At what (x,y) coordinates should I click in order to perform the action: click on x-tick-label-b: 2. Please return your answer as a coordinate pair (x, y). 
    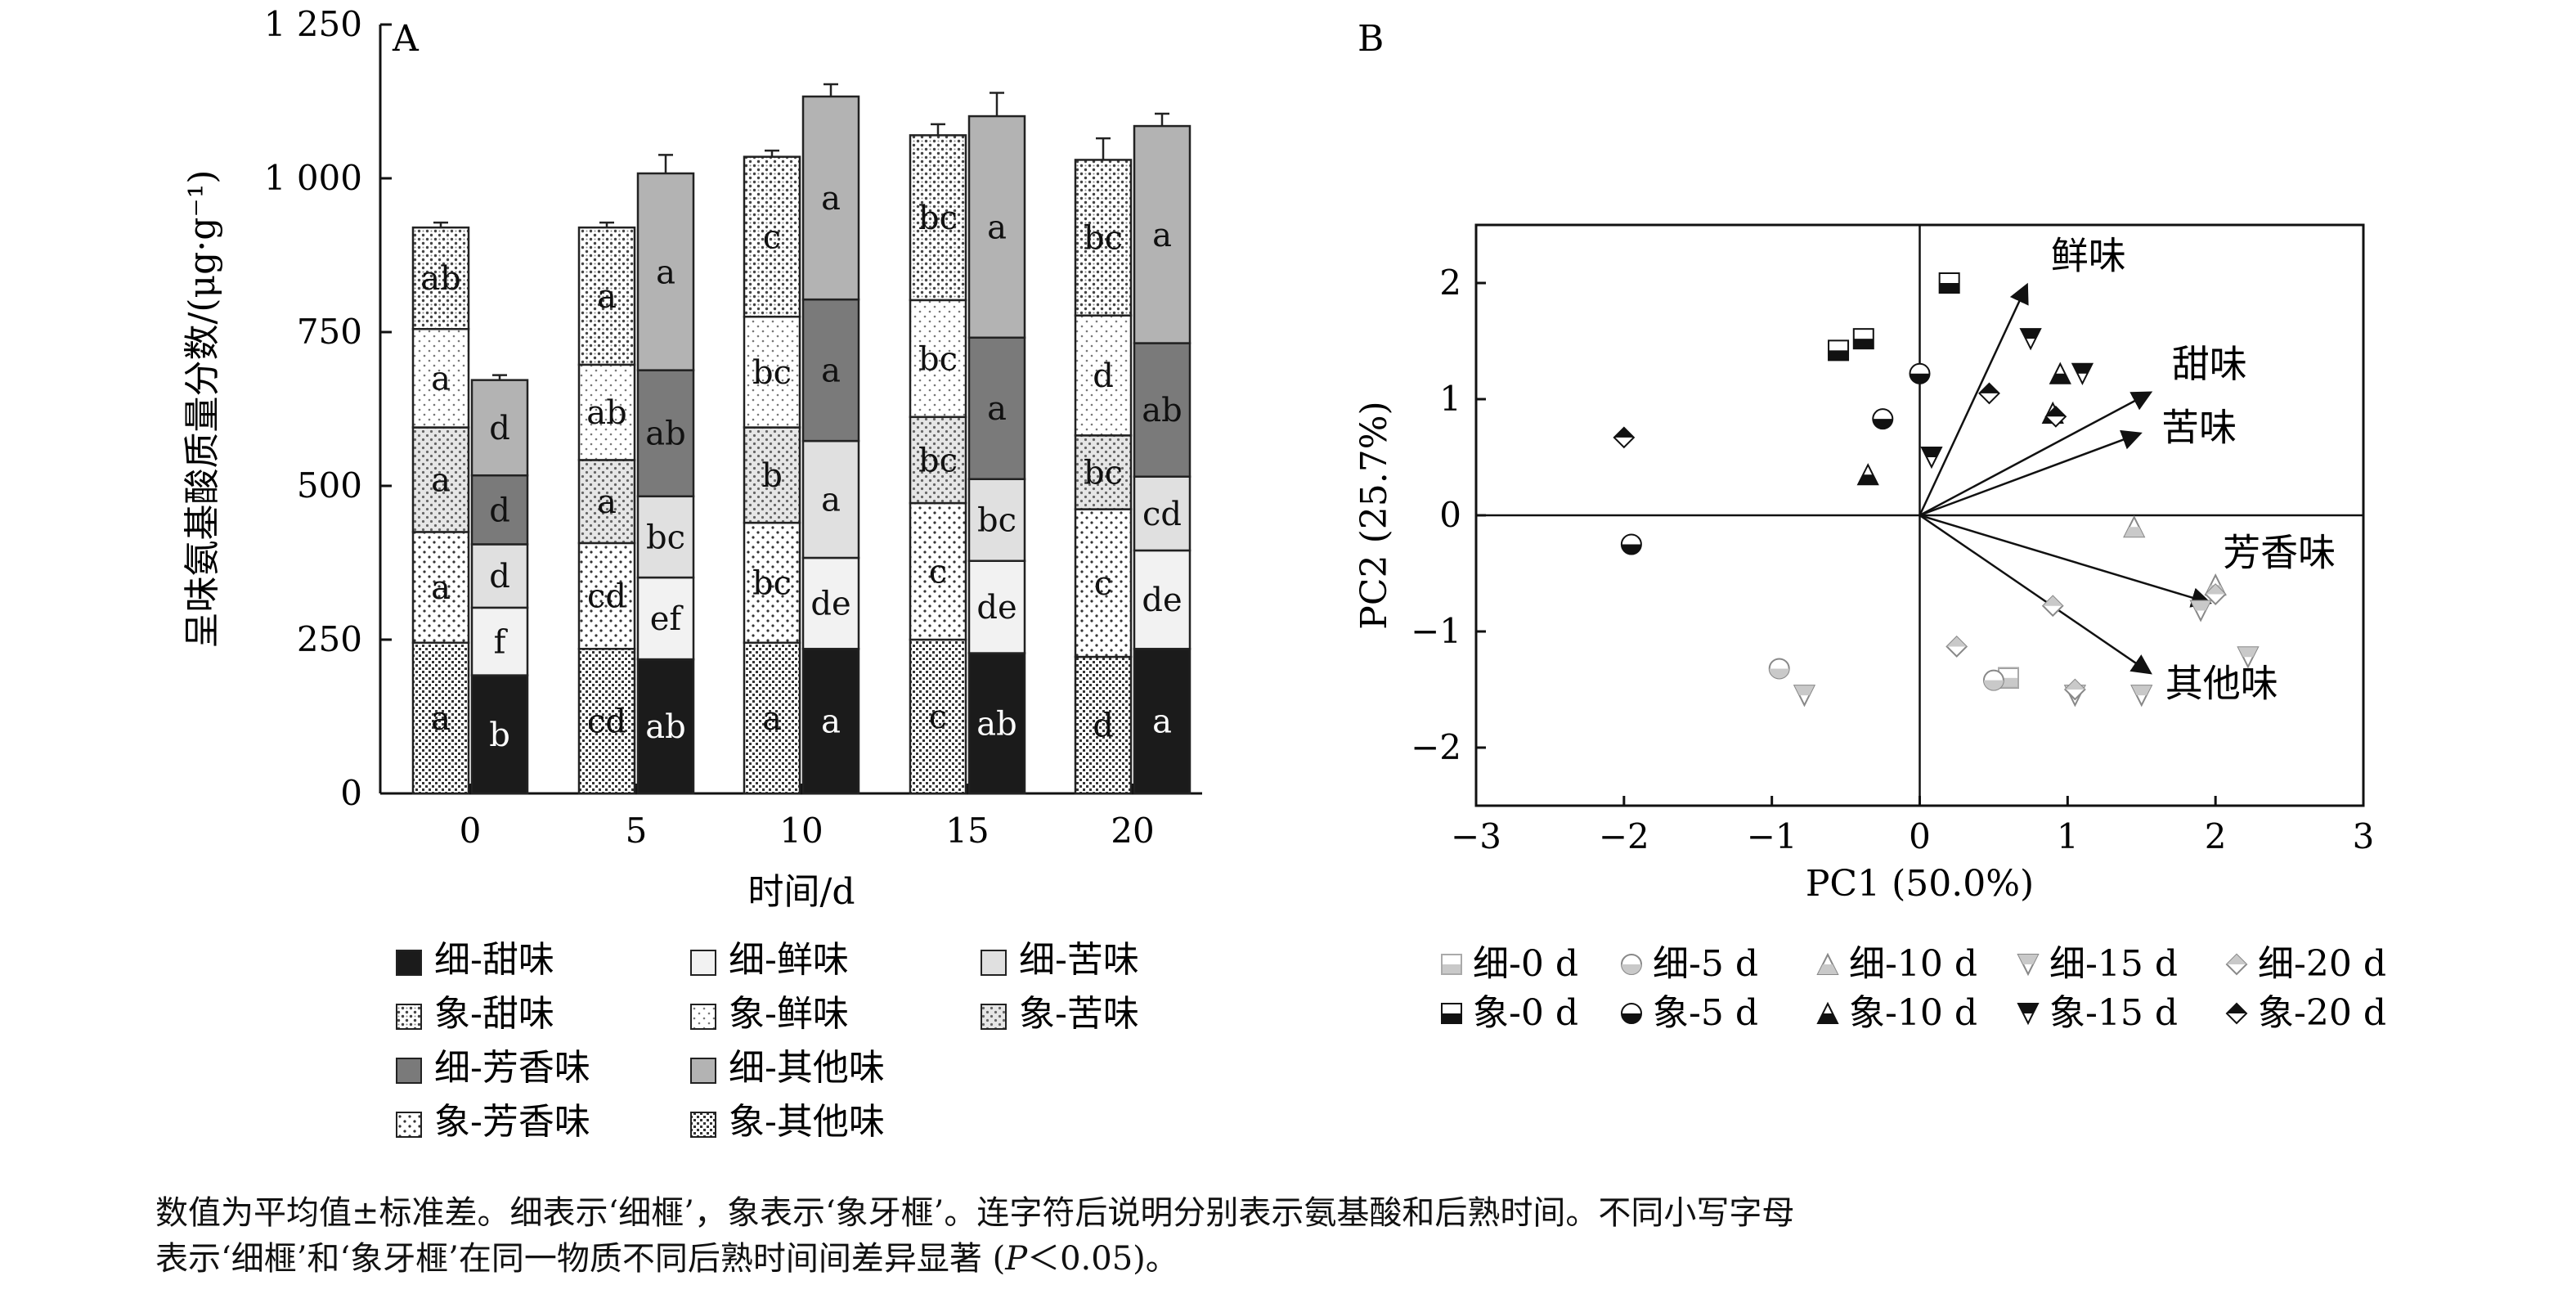
    Looking at the image, I should click on (2216, 836).